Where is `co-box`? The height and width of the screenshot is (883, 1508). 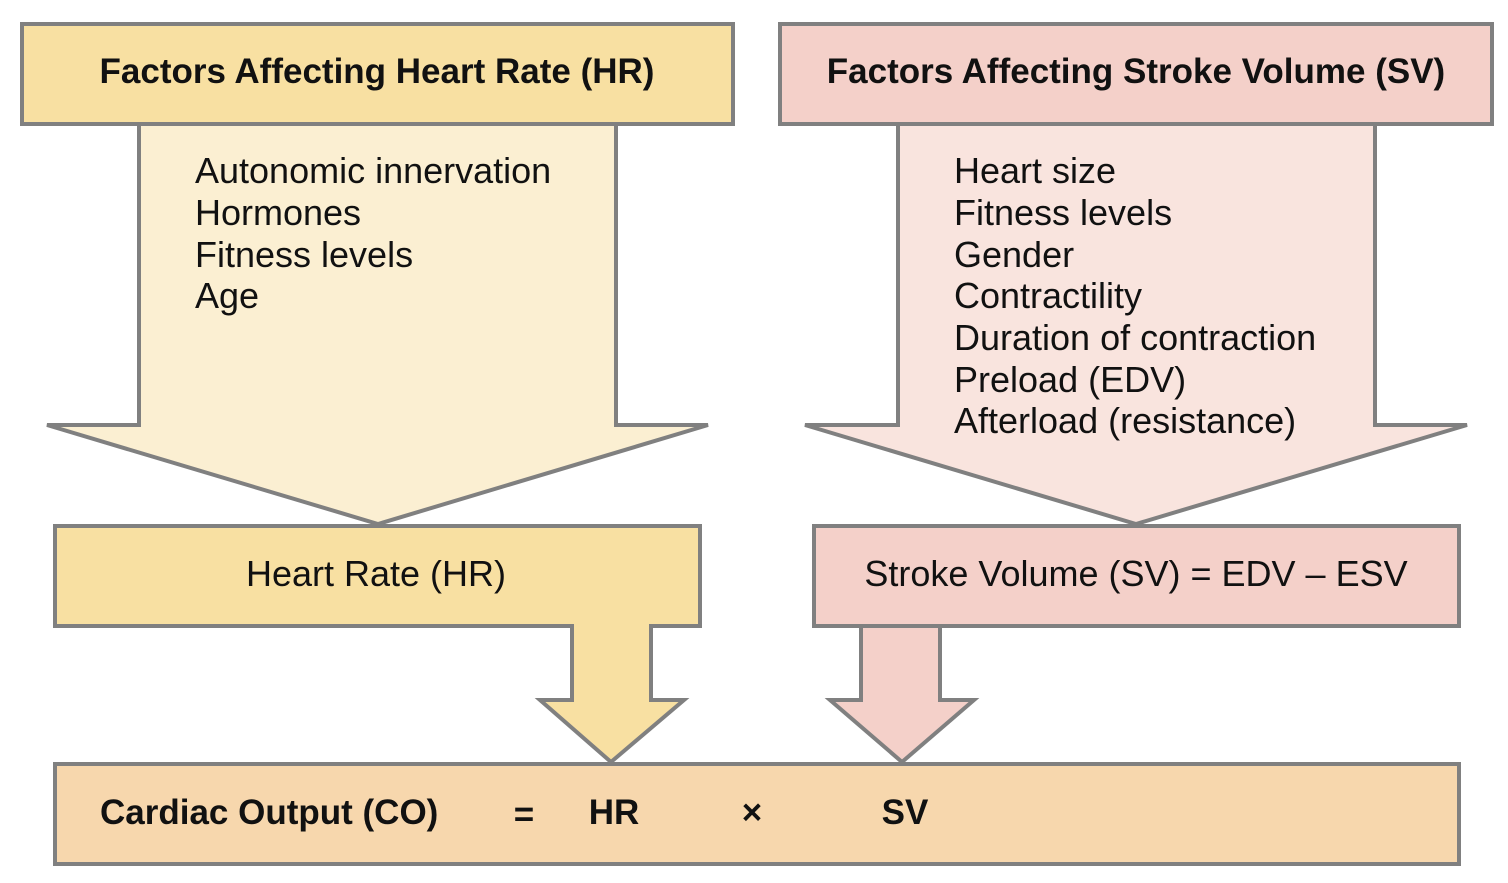 co-box is located at coordinates (757, 814).